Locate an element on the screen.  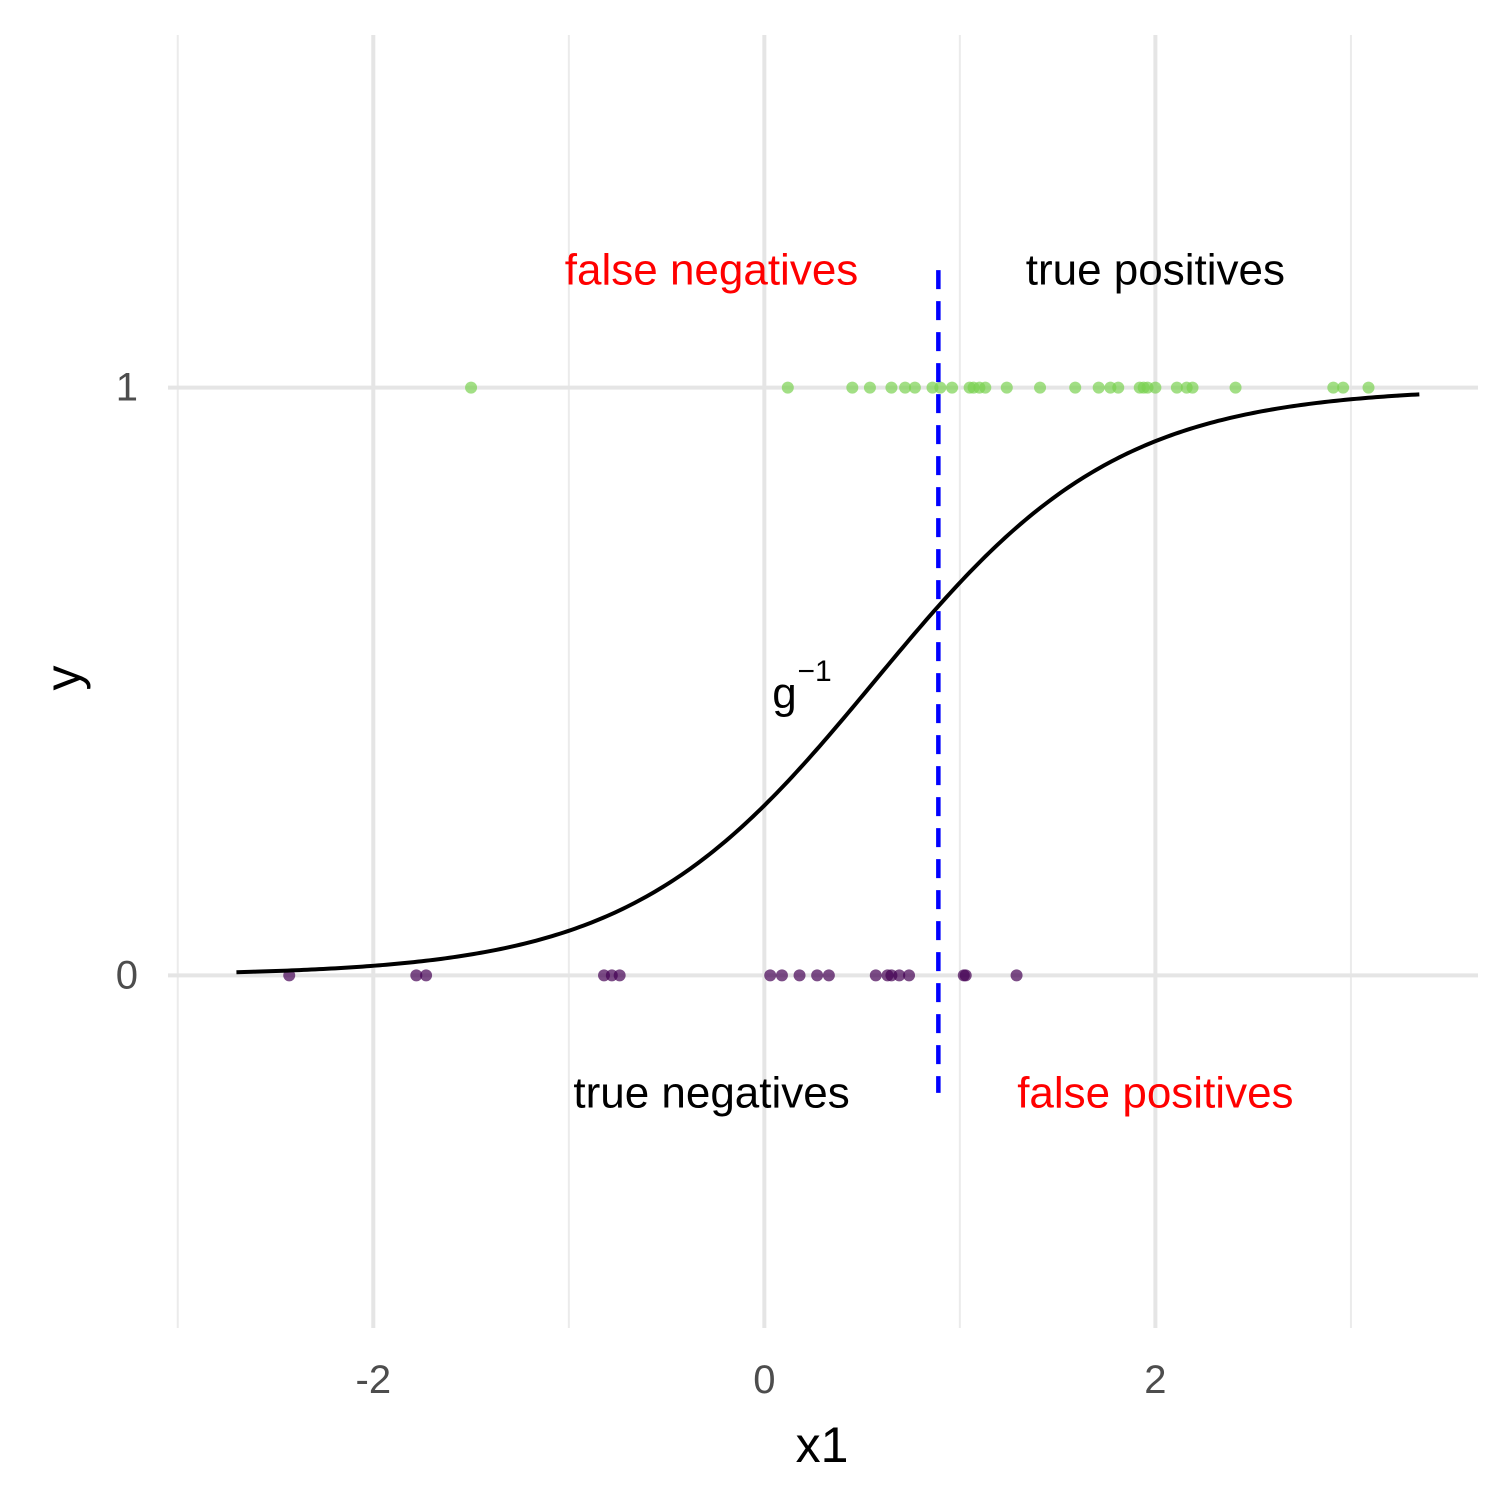
true-positives-label: true positives is located at coordinates (1155, 270).